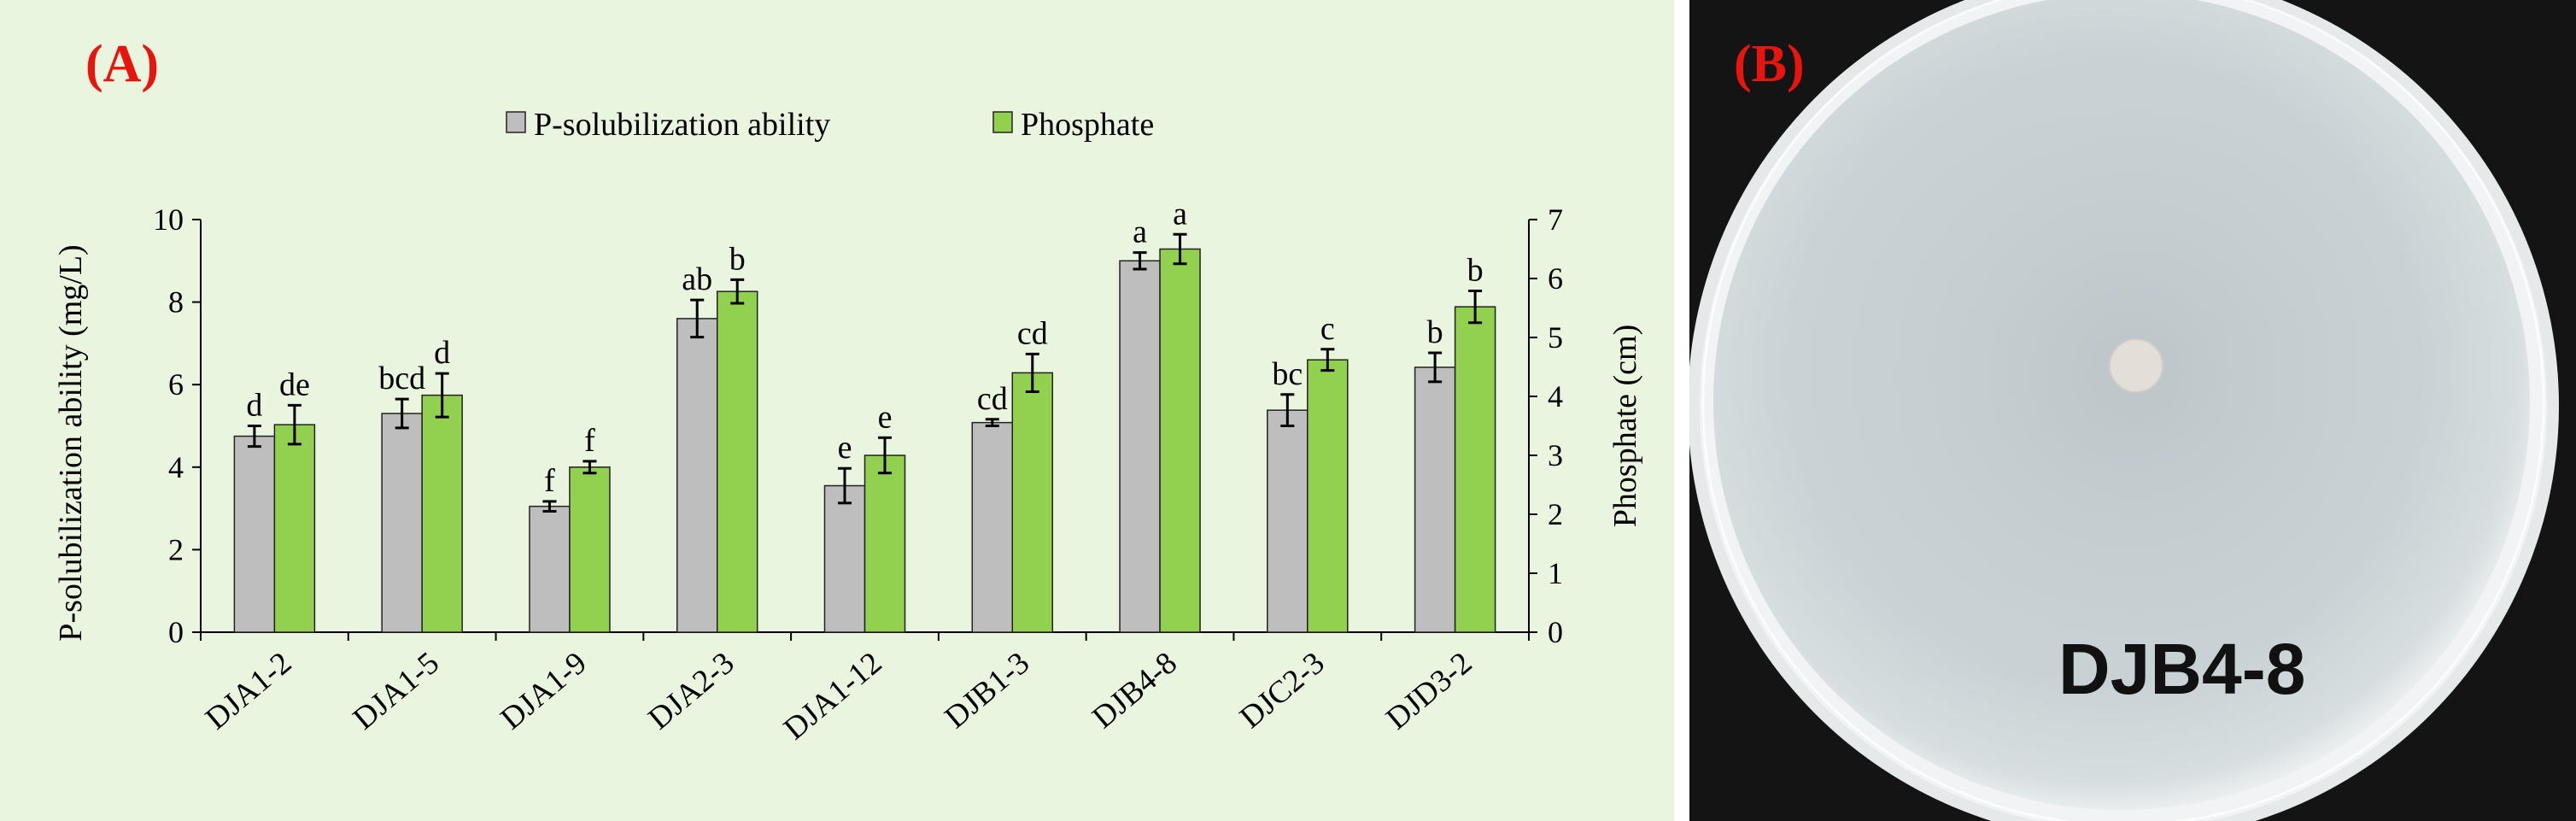 The width and height of the screenshot is (2576, 821). I want to click on y2-tick-label: 2, so click(1555, 514).